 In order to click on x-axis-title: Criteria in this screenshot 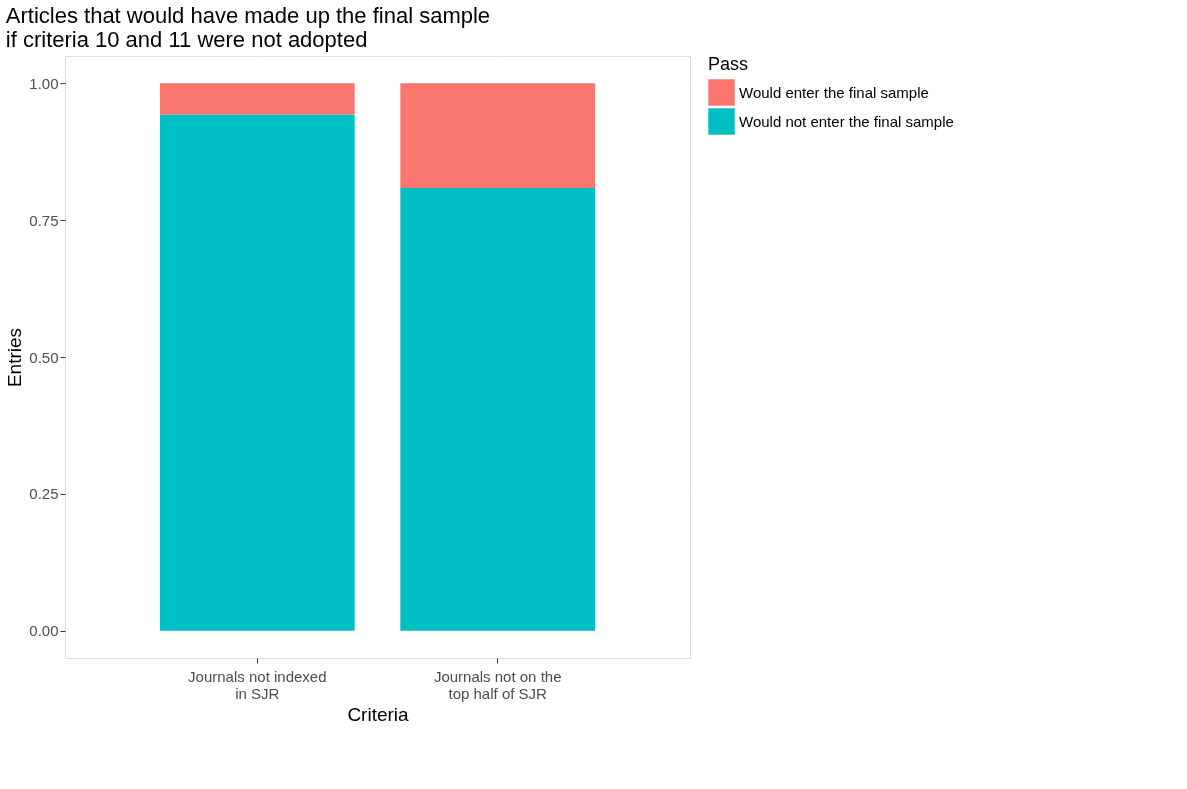, I will do `click(378, 714)`.